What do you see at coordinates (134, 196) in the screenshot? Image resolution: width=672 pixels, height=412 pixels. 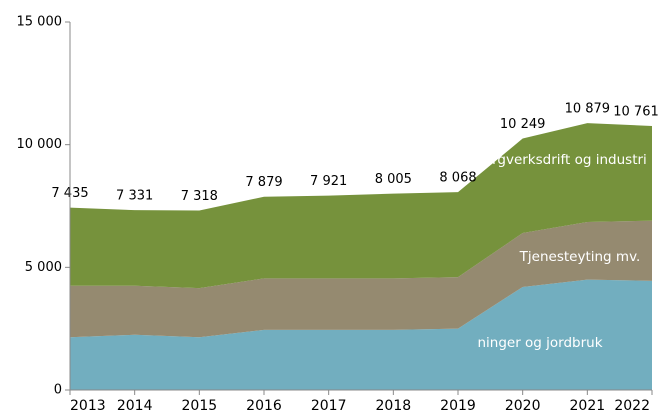 I see `total-label: 7 331` at bounding box center [134, 196].